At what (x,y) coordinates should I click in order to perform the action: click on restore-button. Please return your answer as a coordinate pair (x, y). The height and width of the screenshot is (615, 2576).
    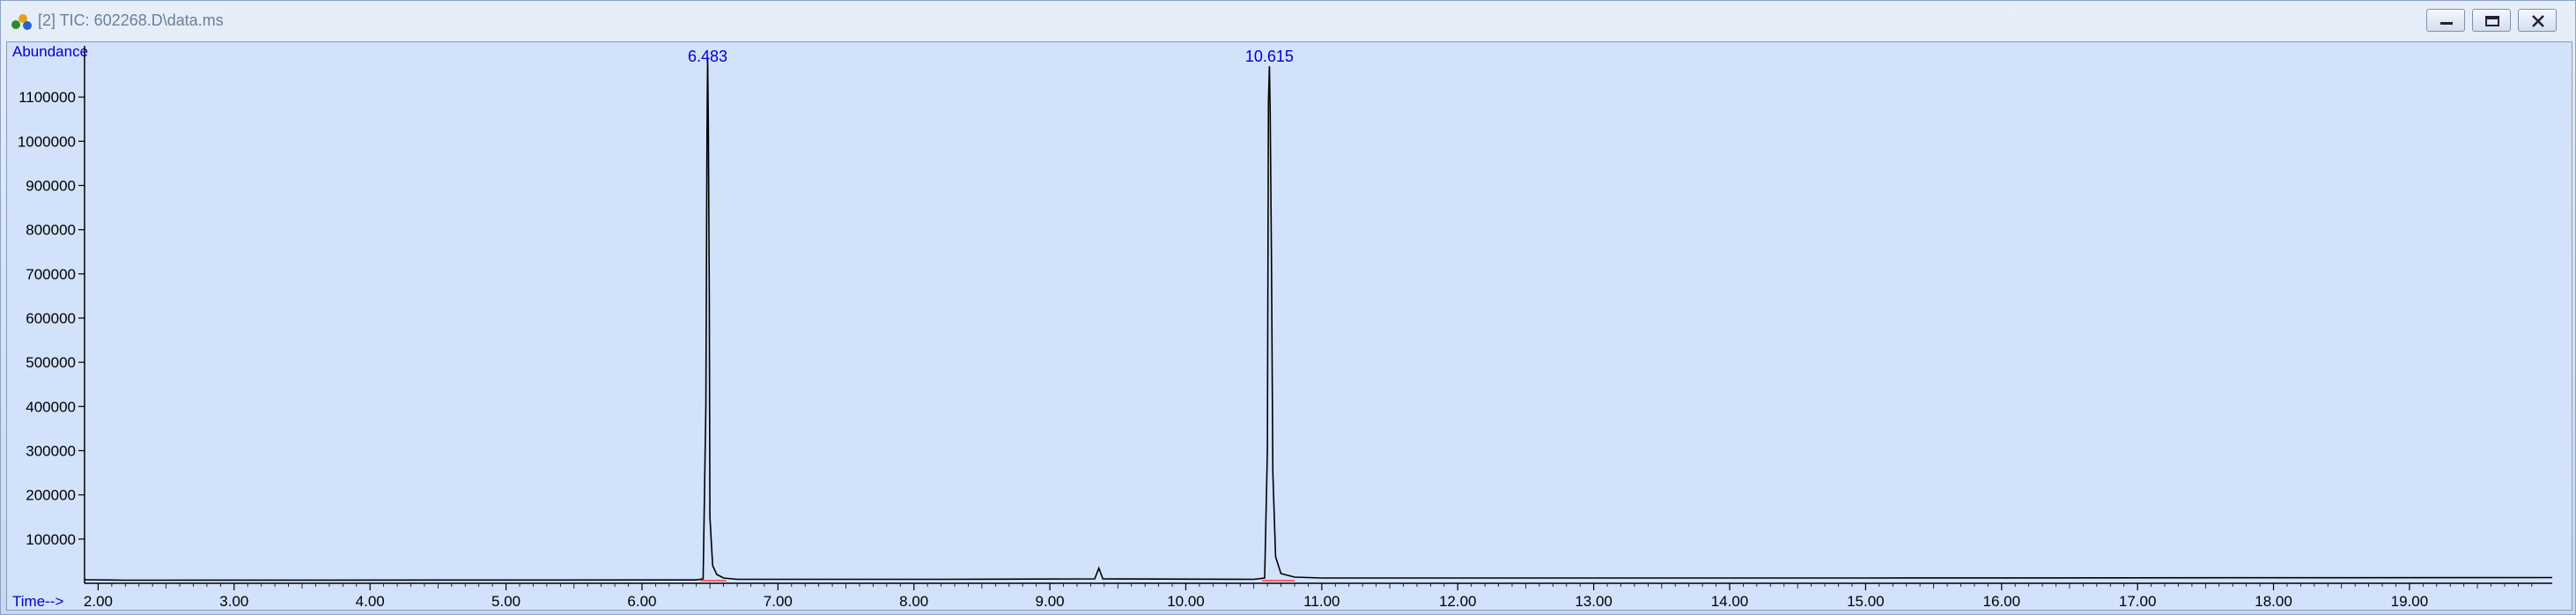
    Looking at the image, I should click on (2491, 21).